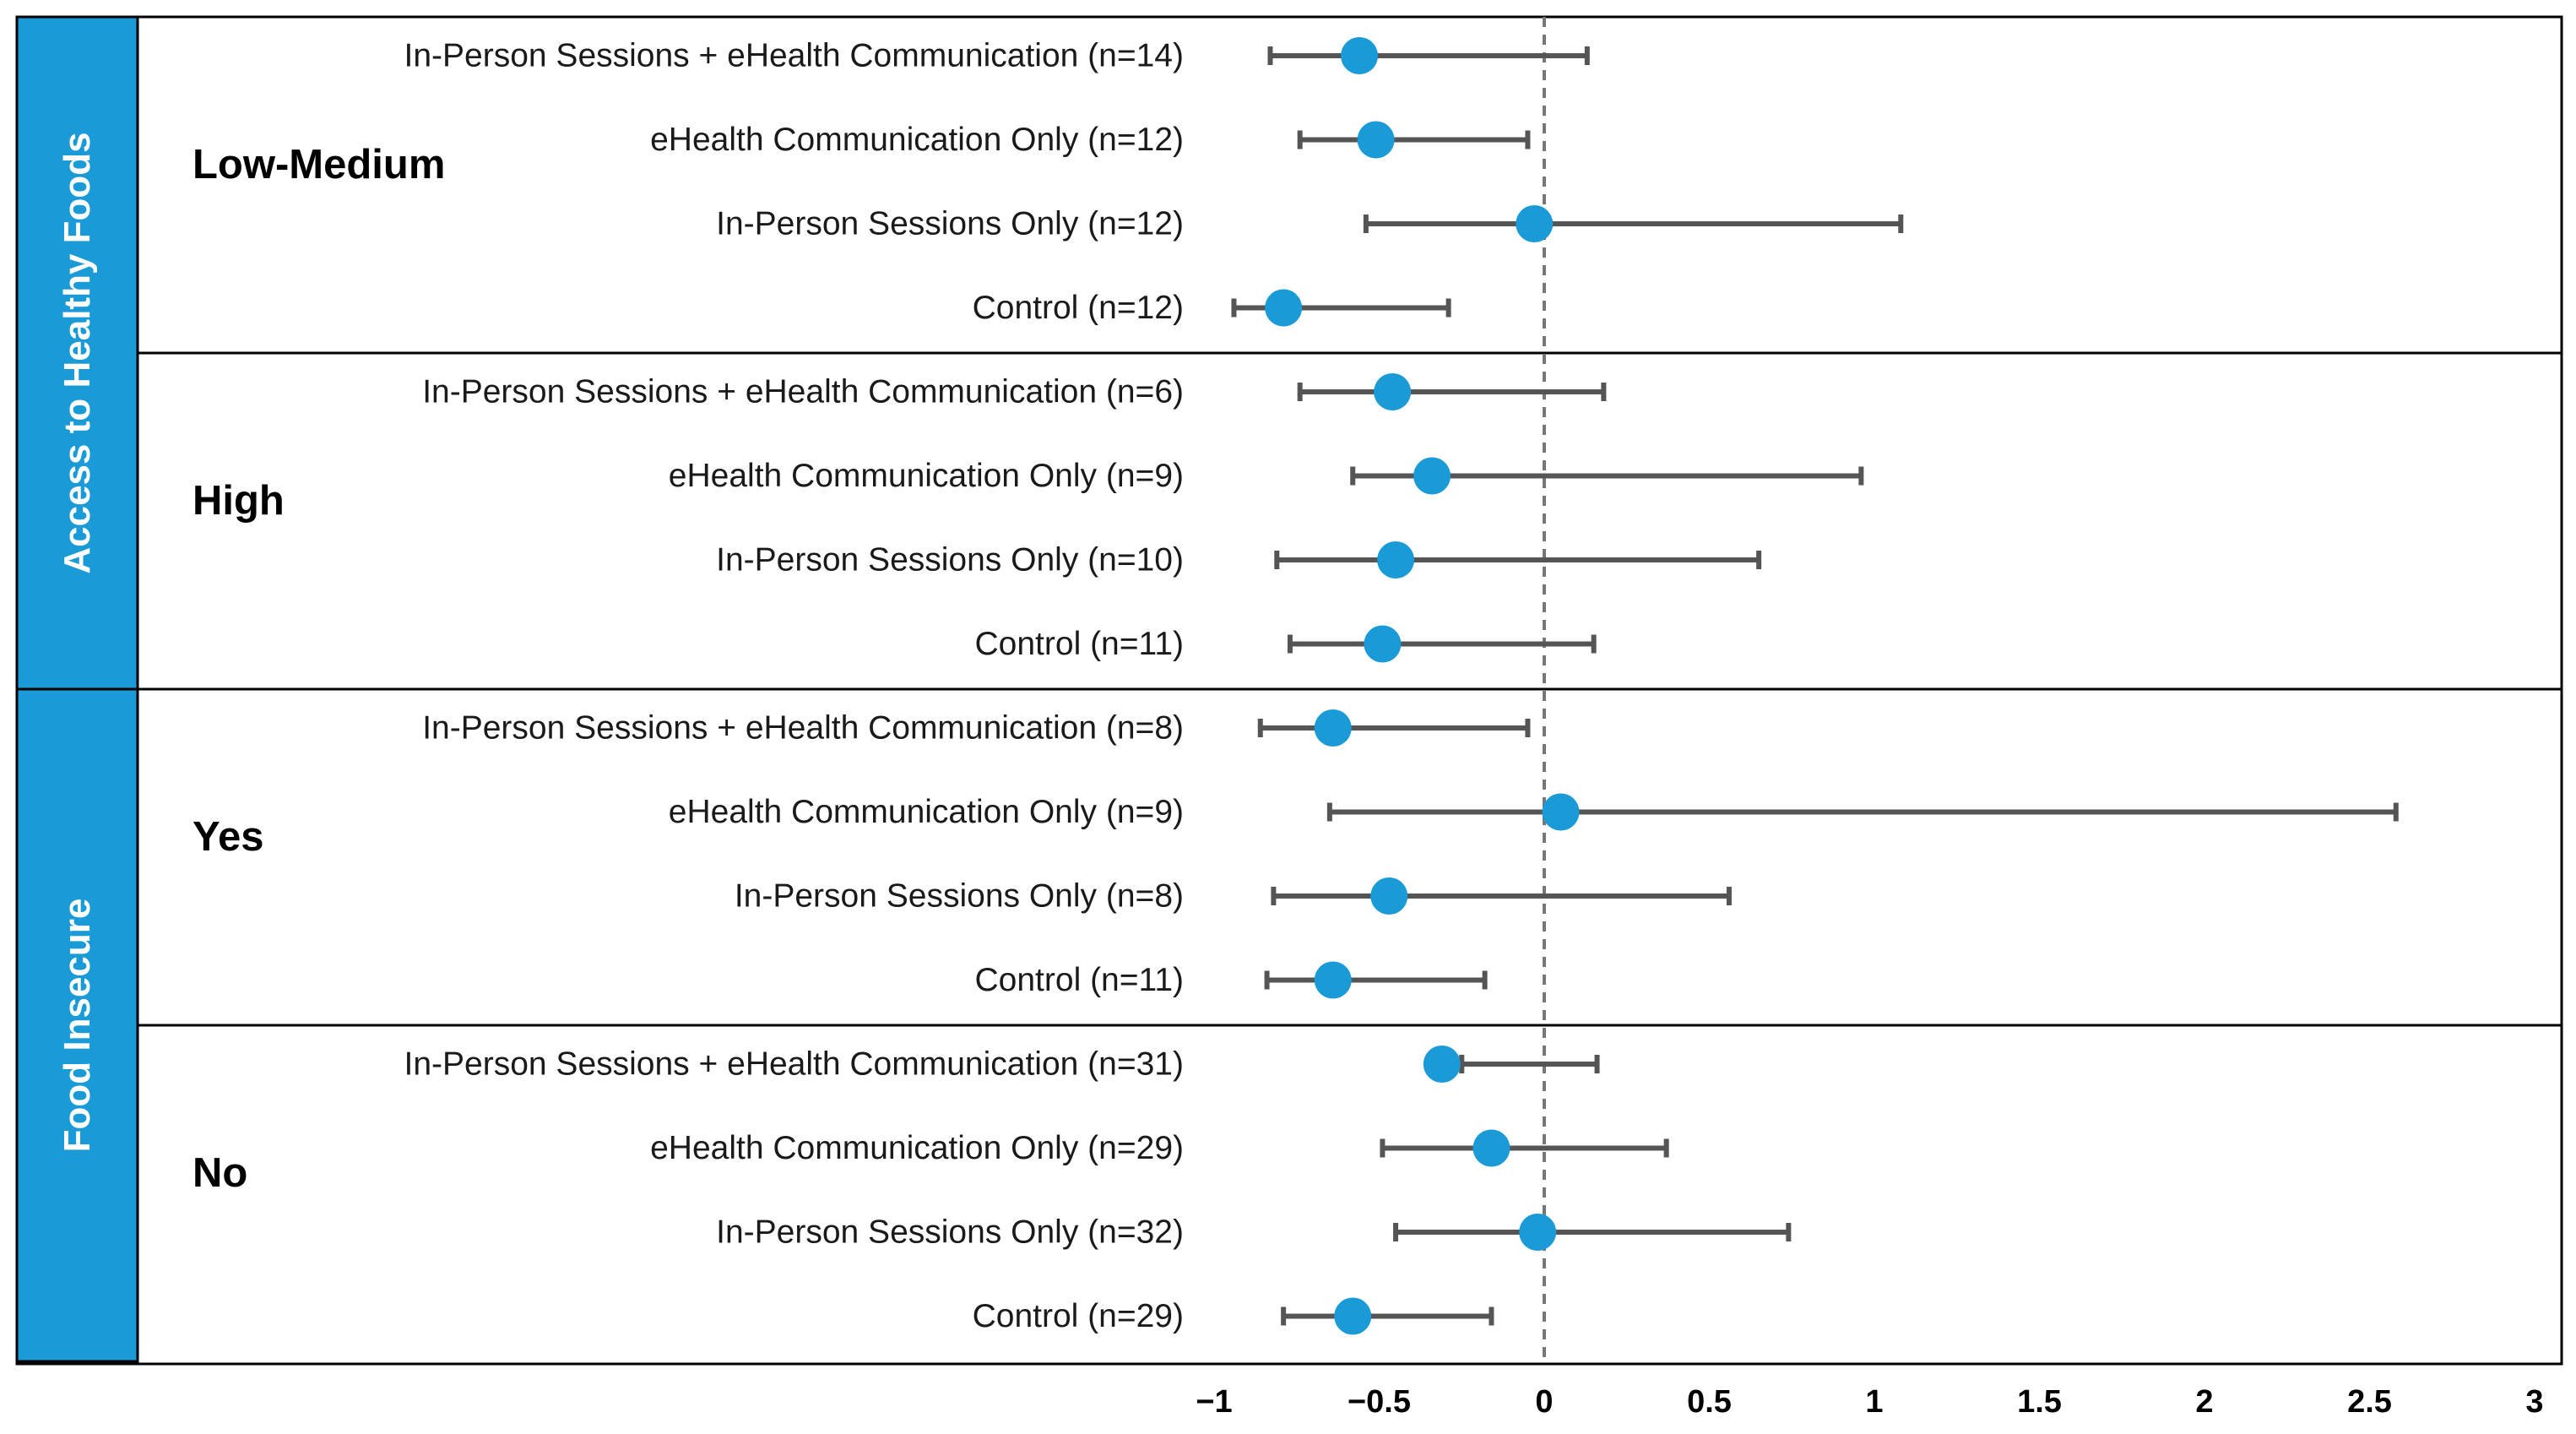 The width and height of the screenshot is (2576, 1434). Describe the element at coordinates (228, 837) in the screenshot. I see `subgroup-label: Yes` at that location.